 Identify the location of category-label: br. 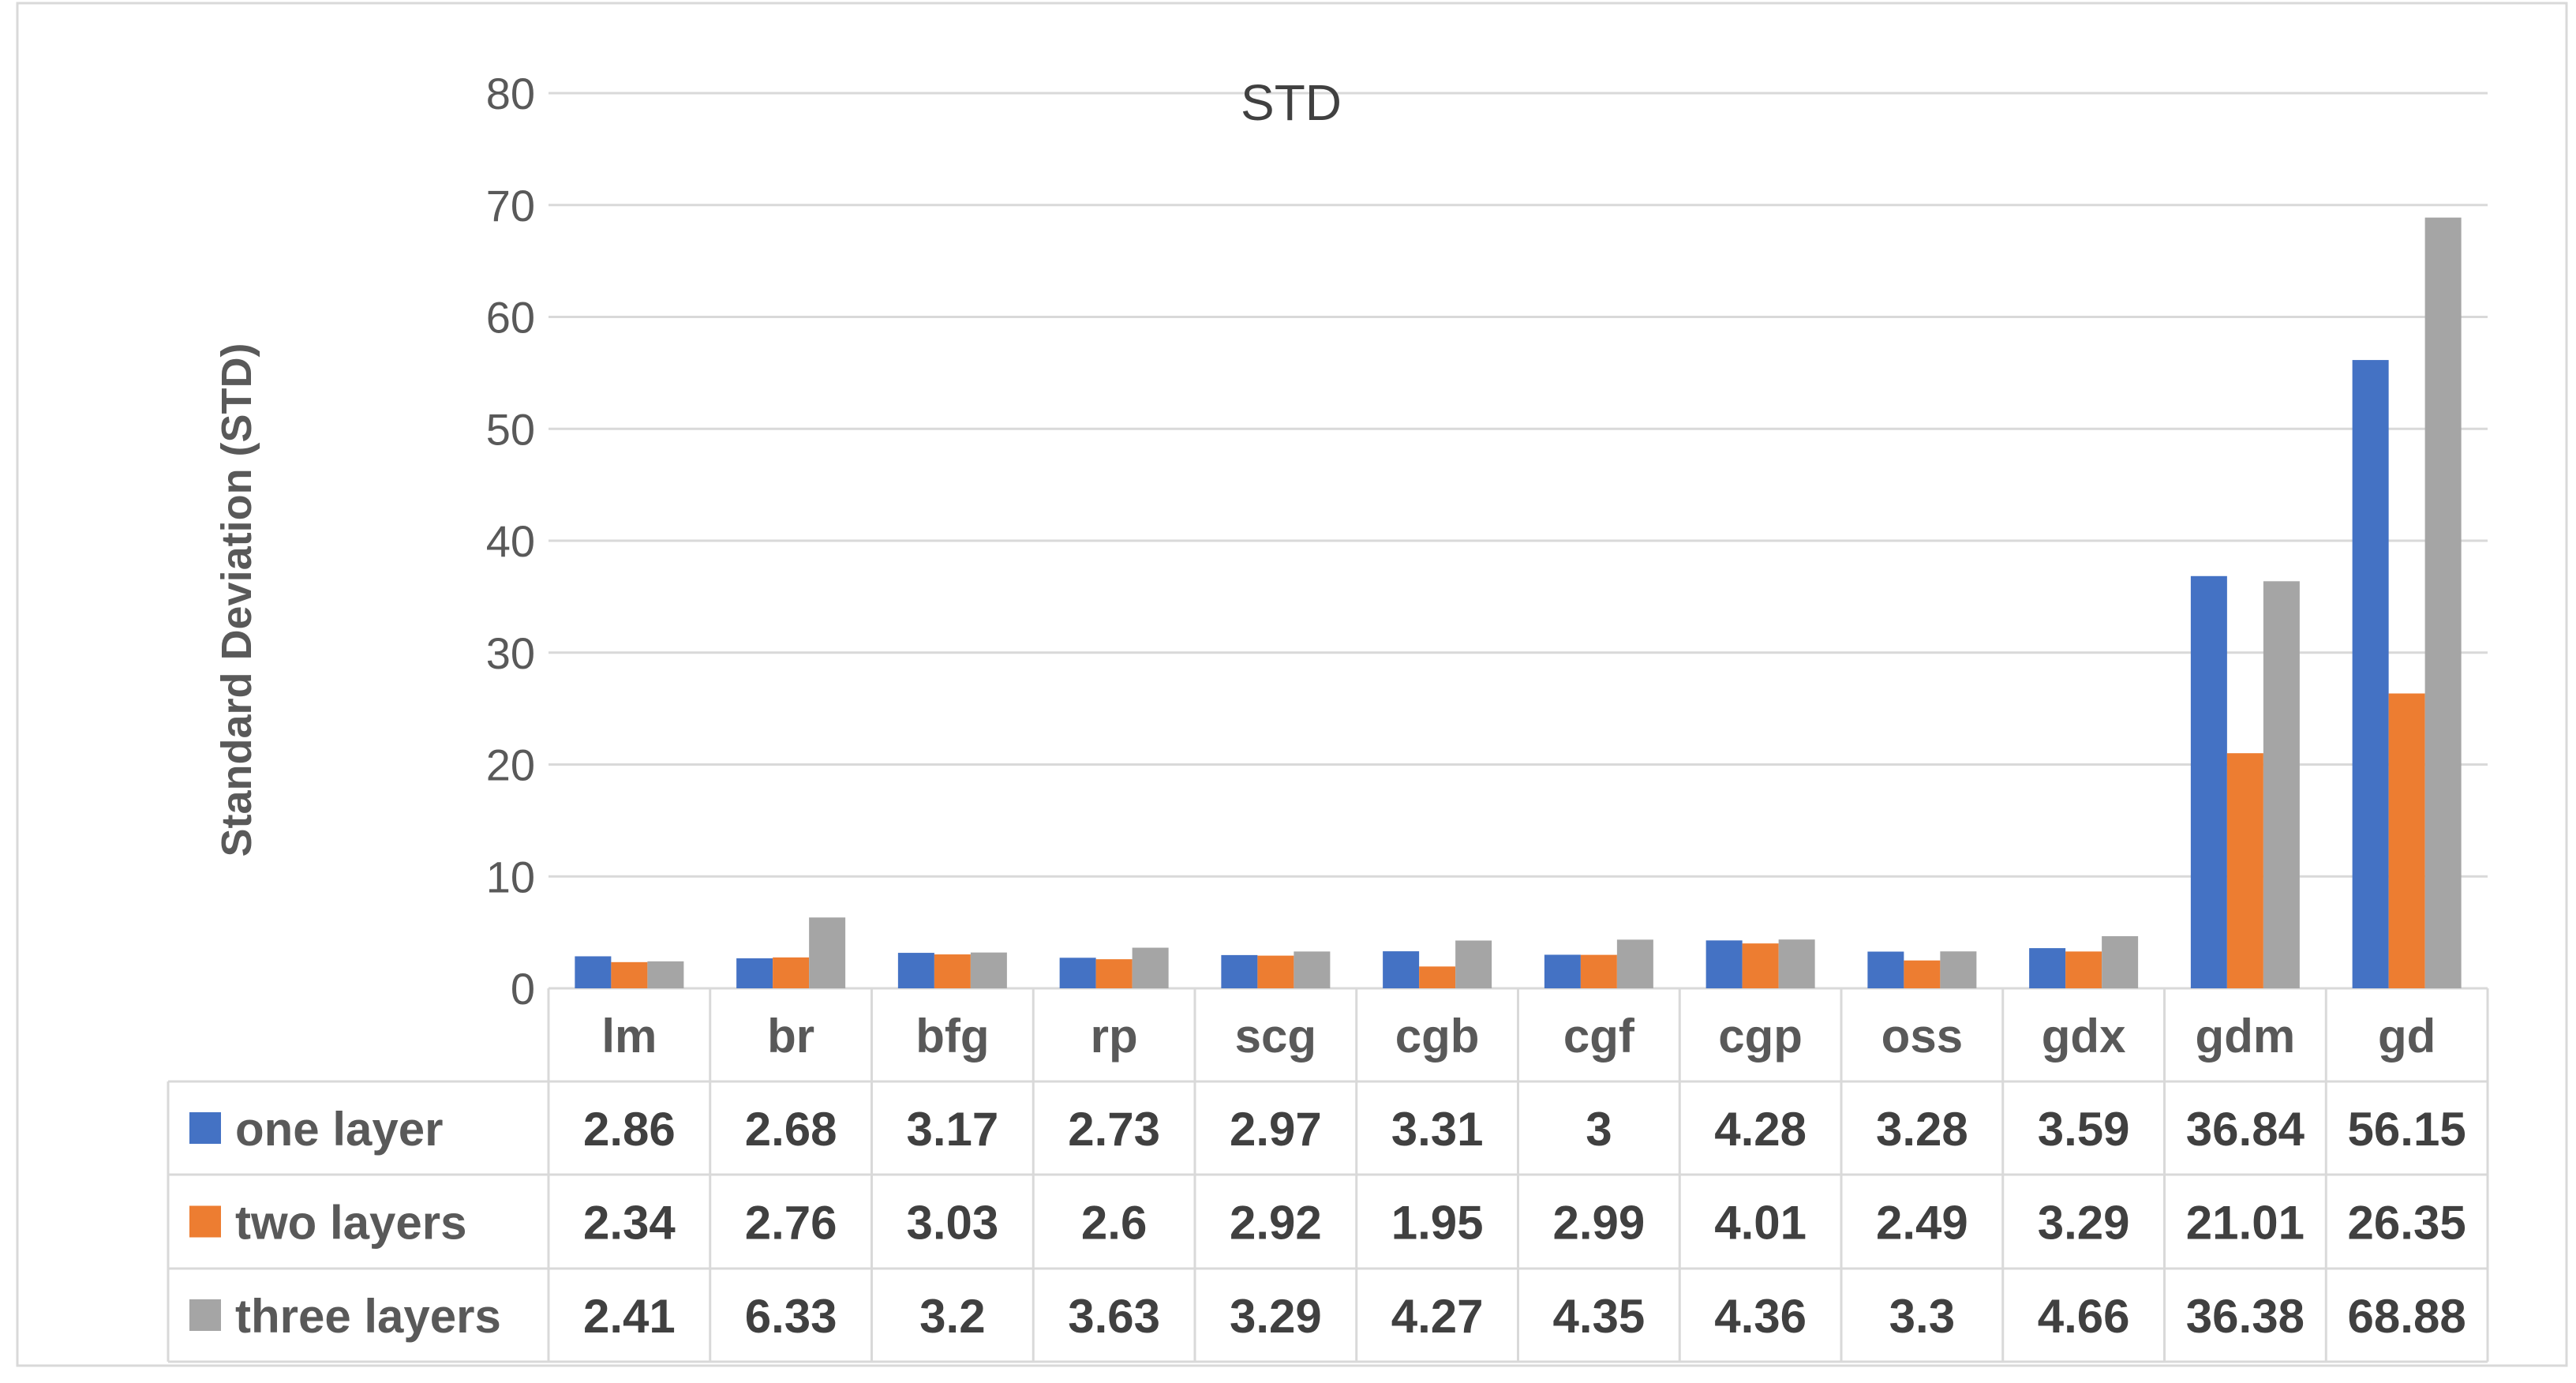
(790, 1036).